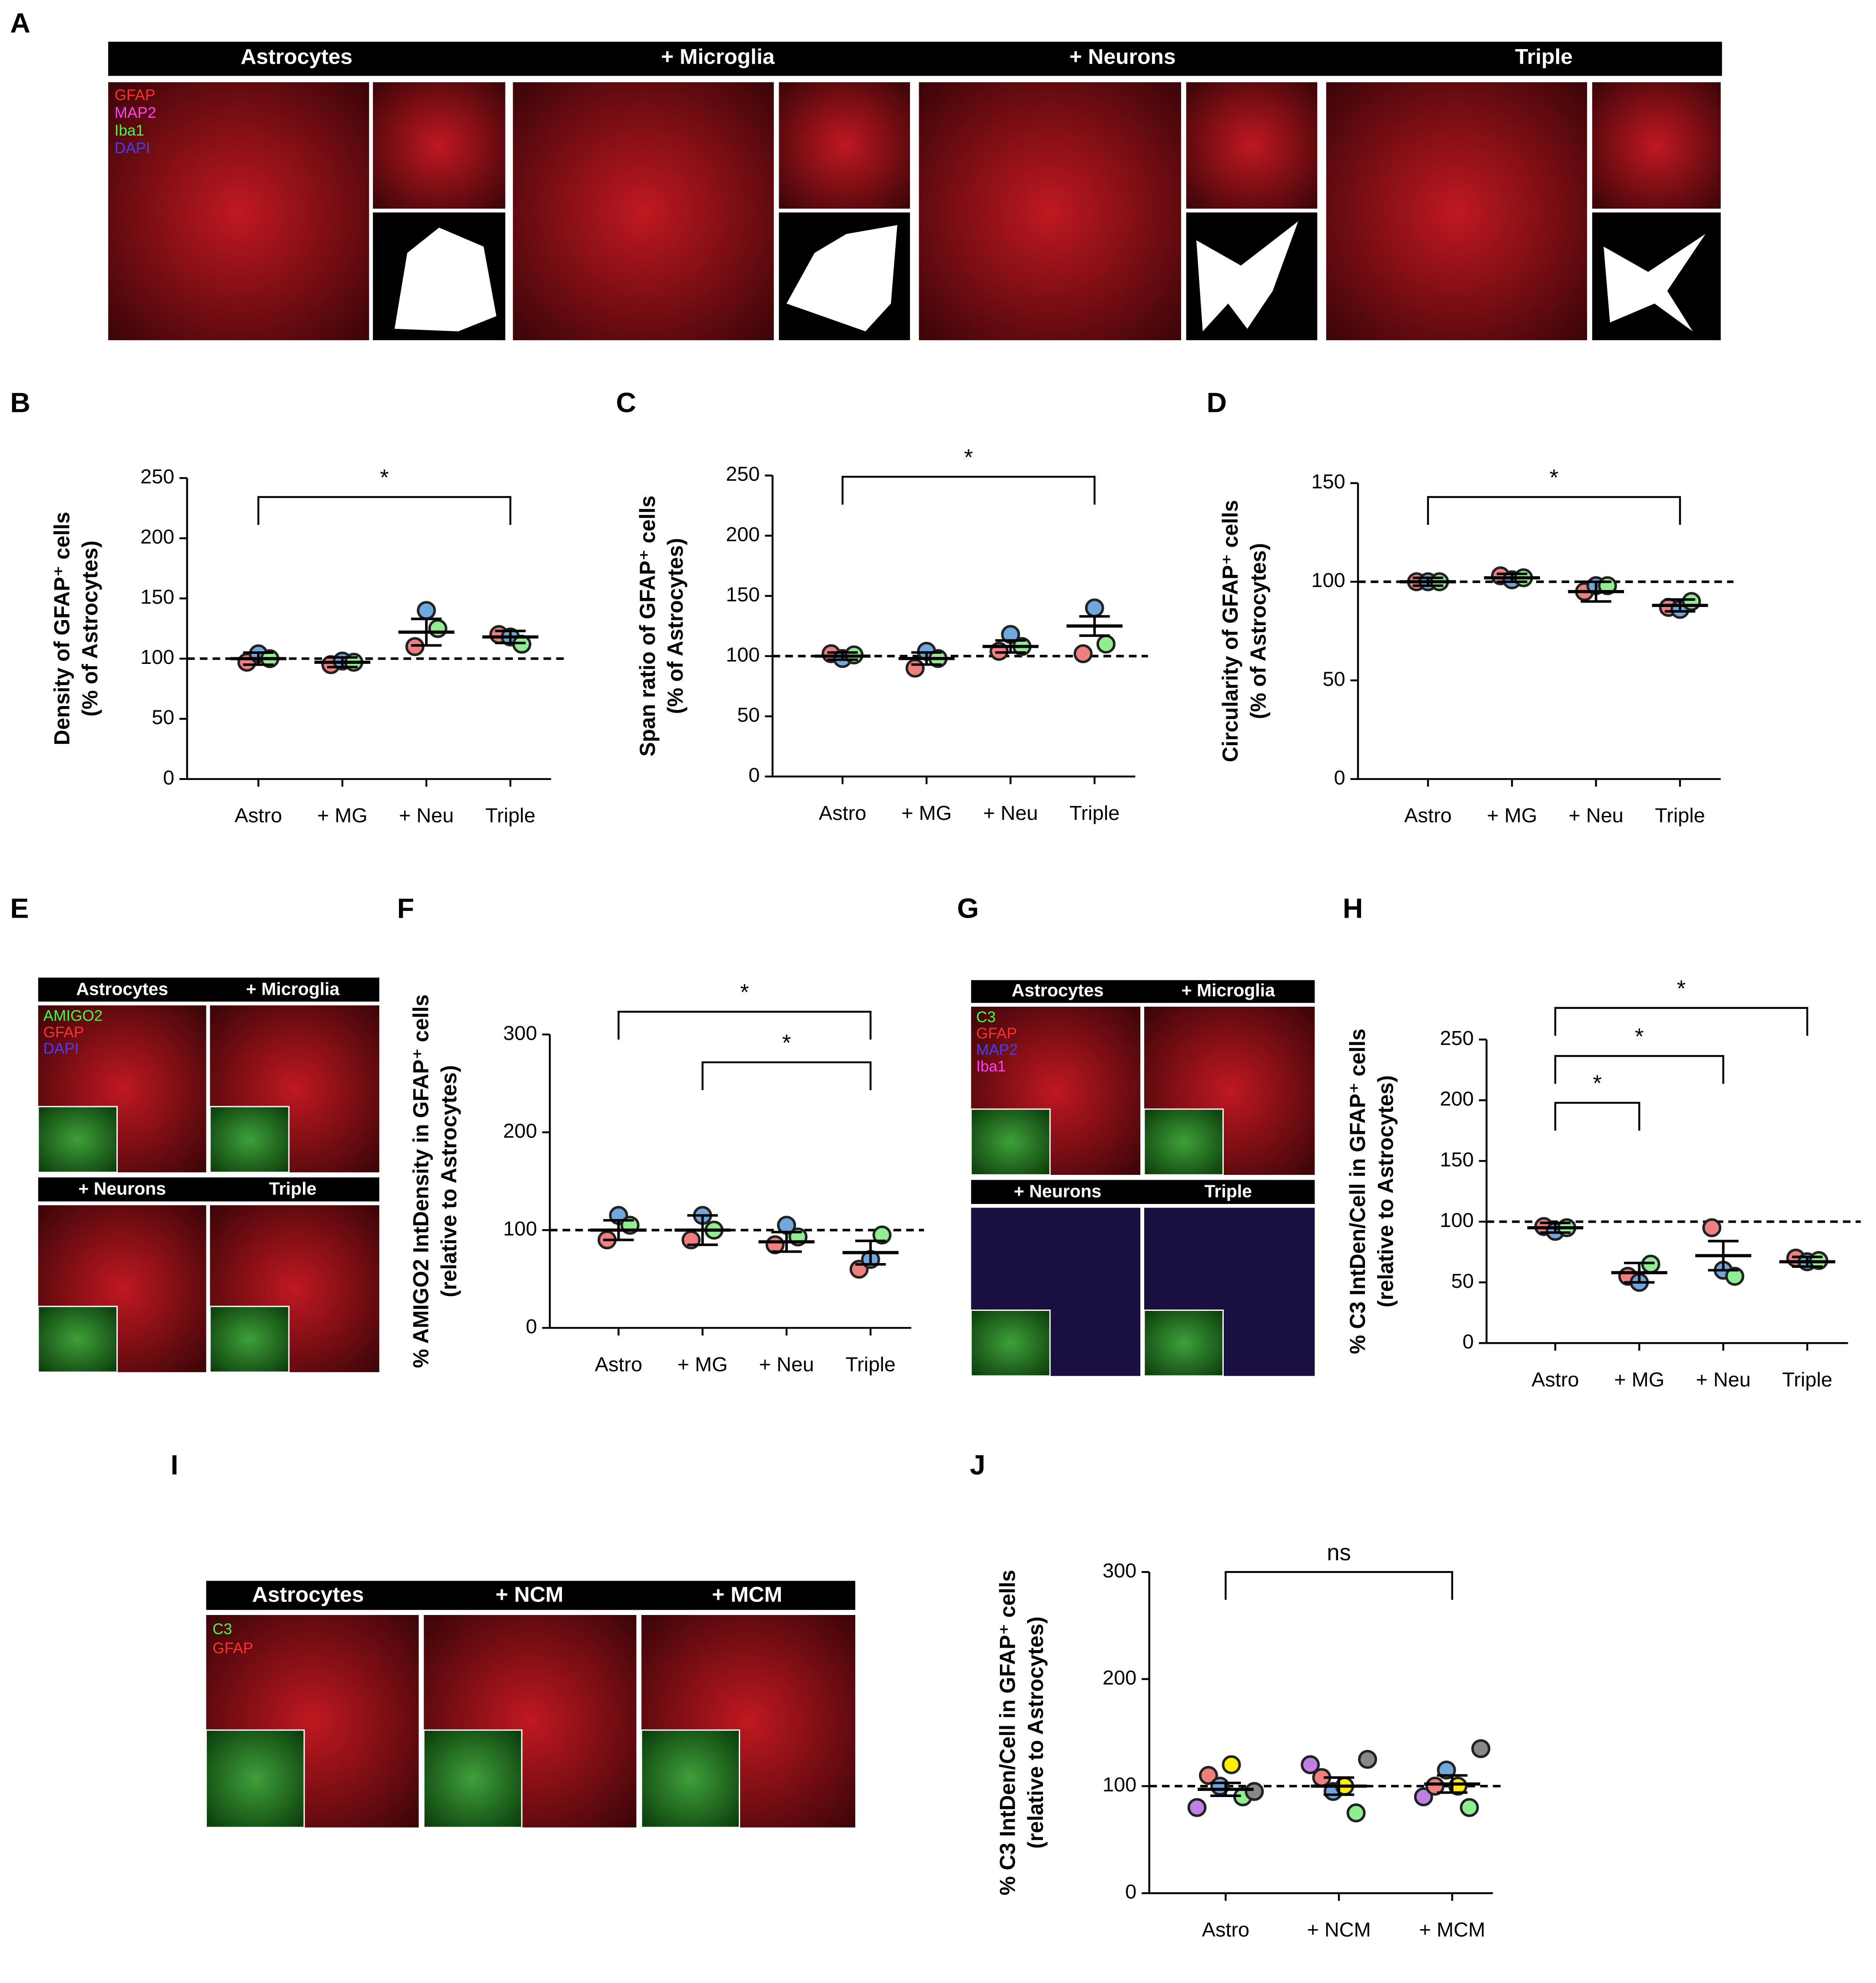 This screenshot has width=1876, height=1983. Describe the element at coordinates (747, 1594) in the screenshot. I see `header-label: + MCM` at that location.